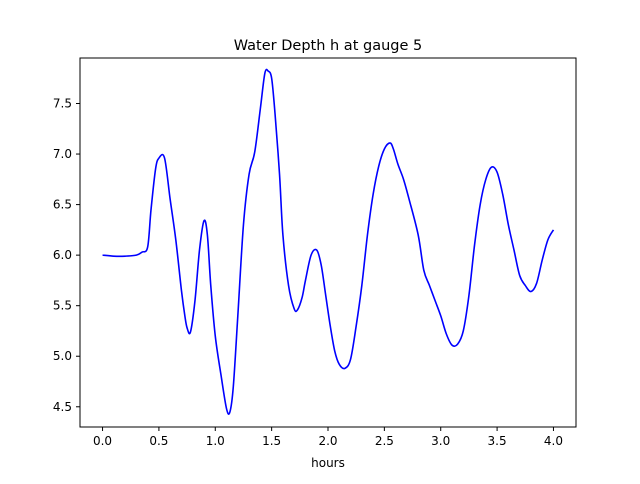 This screenshot has width=640, height=484. What do you see at coordinates (62, 255) in the screenshot?
I see `y-tick-label: 6.0` at bounding box center [62, 255].